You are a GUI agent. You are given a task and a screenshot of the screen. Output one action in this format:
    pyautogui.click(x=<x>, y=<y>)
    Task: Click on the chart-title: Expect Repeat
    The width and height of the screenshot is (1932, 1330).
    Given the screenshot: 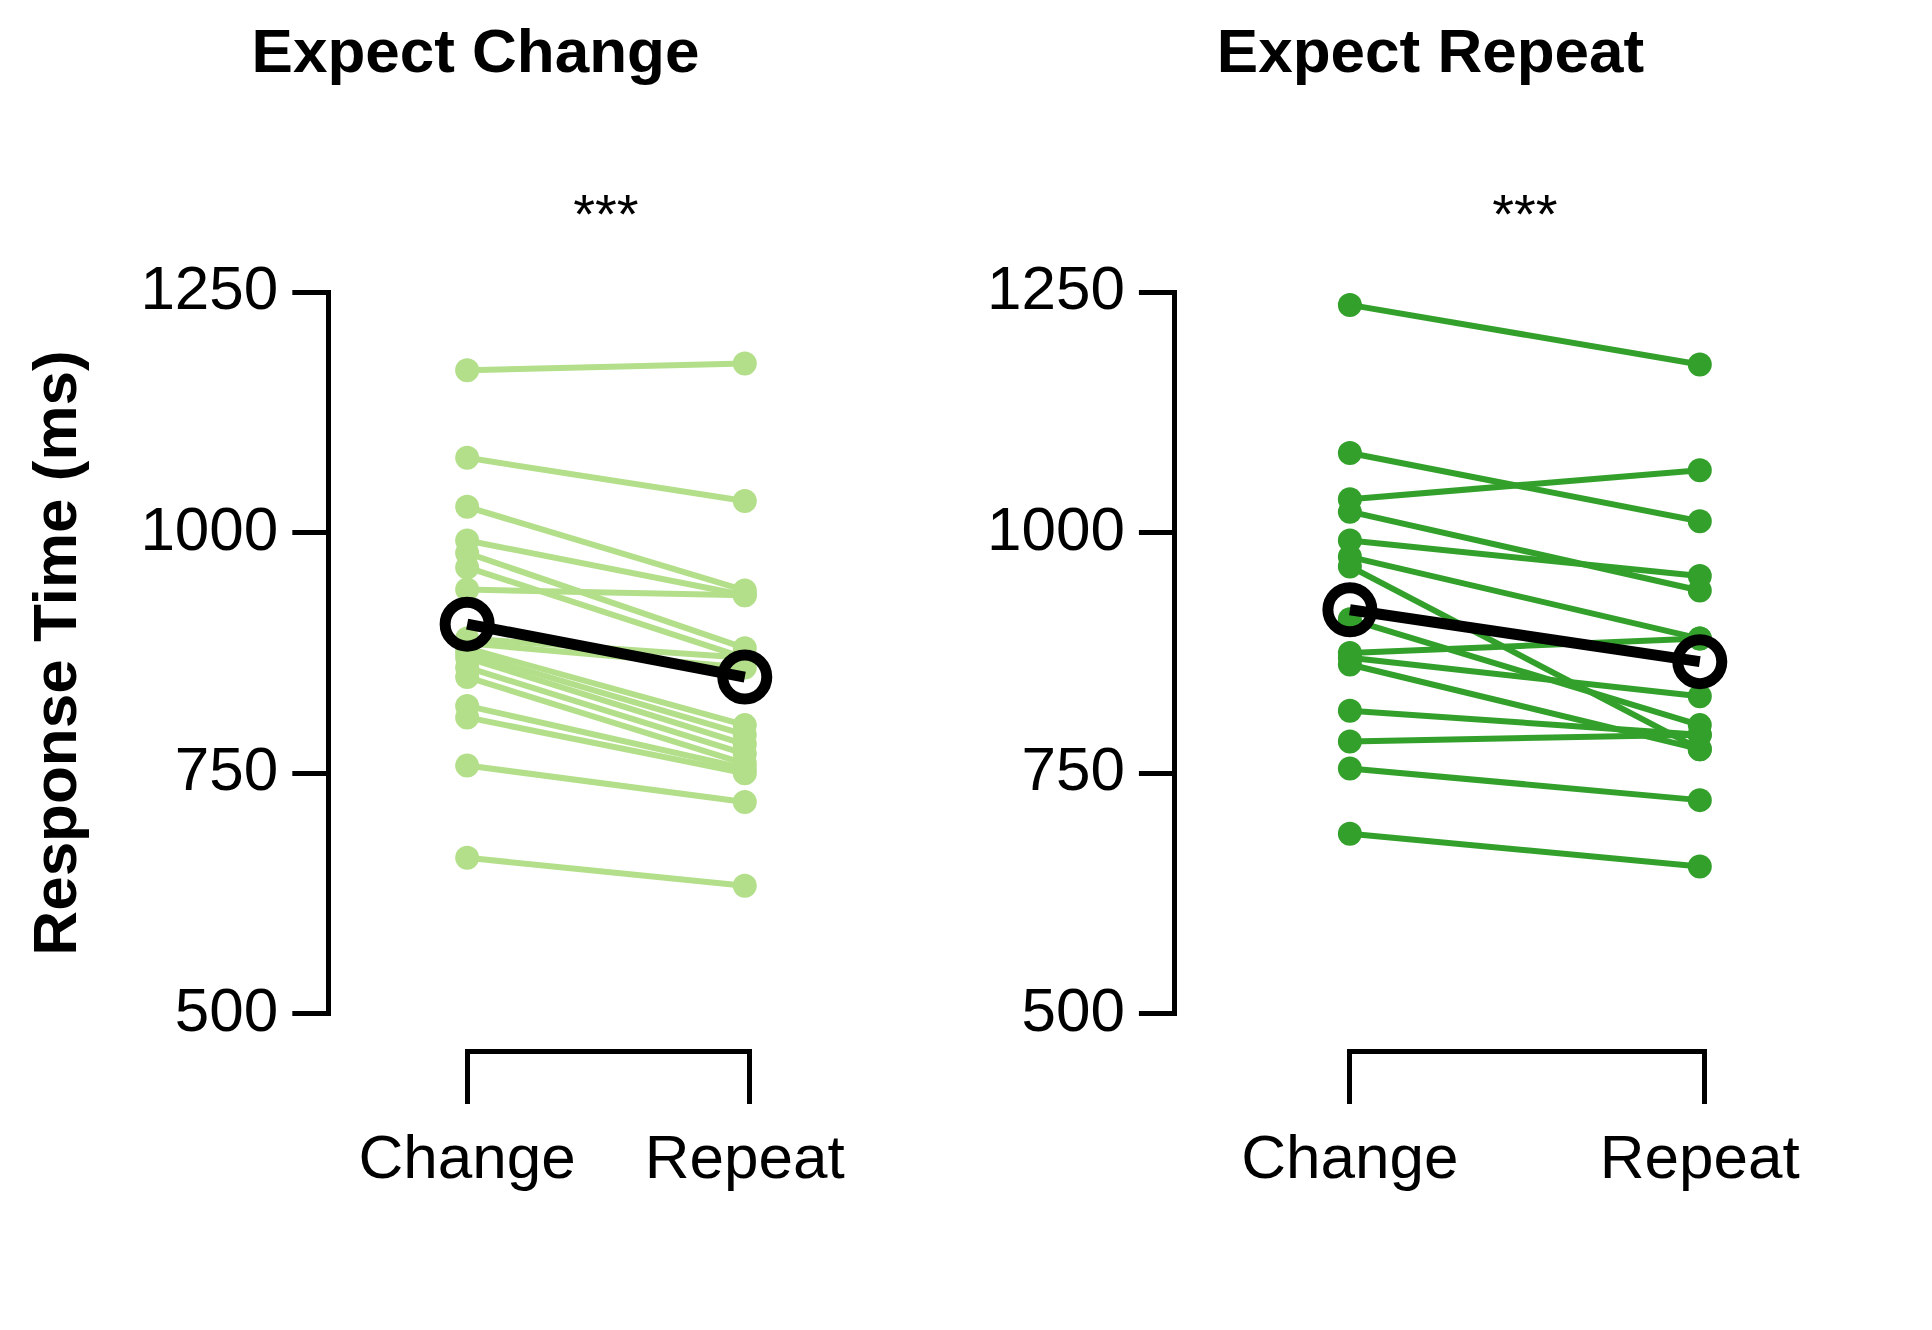 What is the action you would take?
    pyautogui.click(x=1430, y=51)
    